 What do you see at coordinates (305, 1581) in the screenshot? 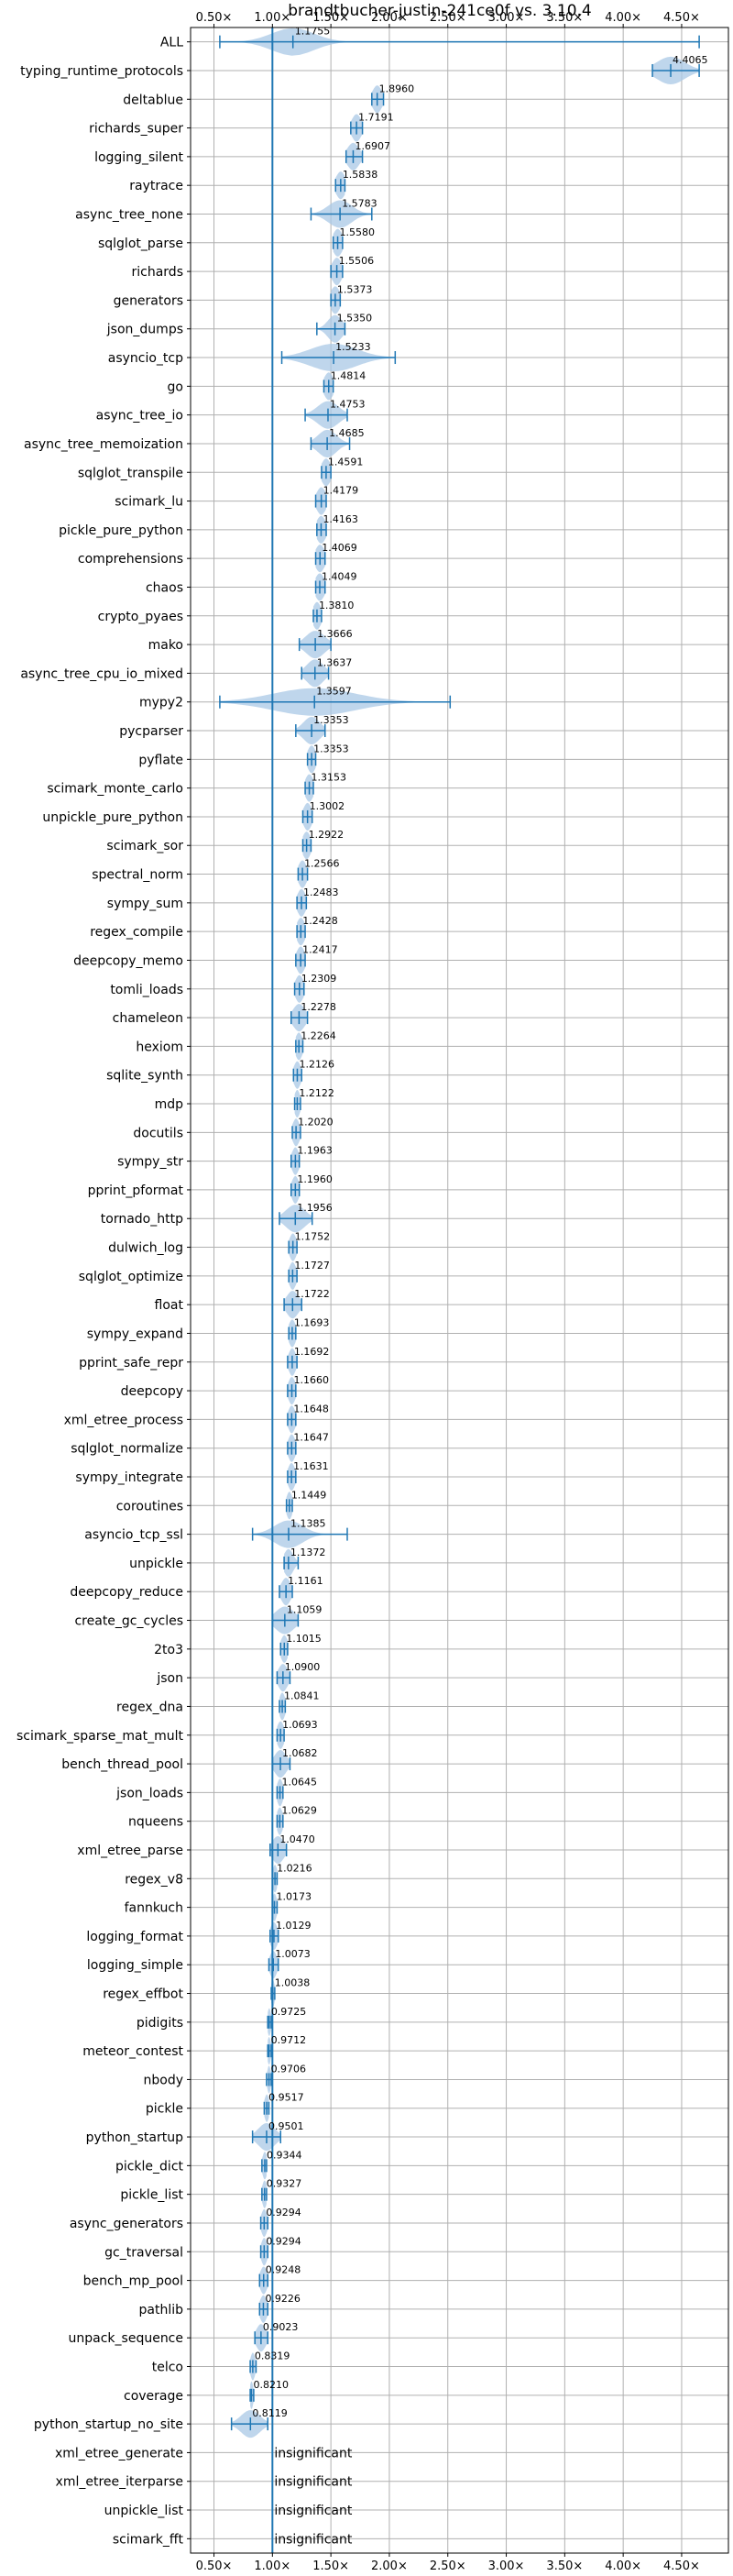
I see `value-label: 1.1161` at bounding box center [305, 1581].